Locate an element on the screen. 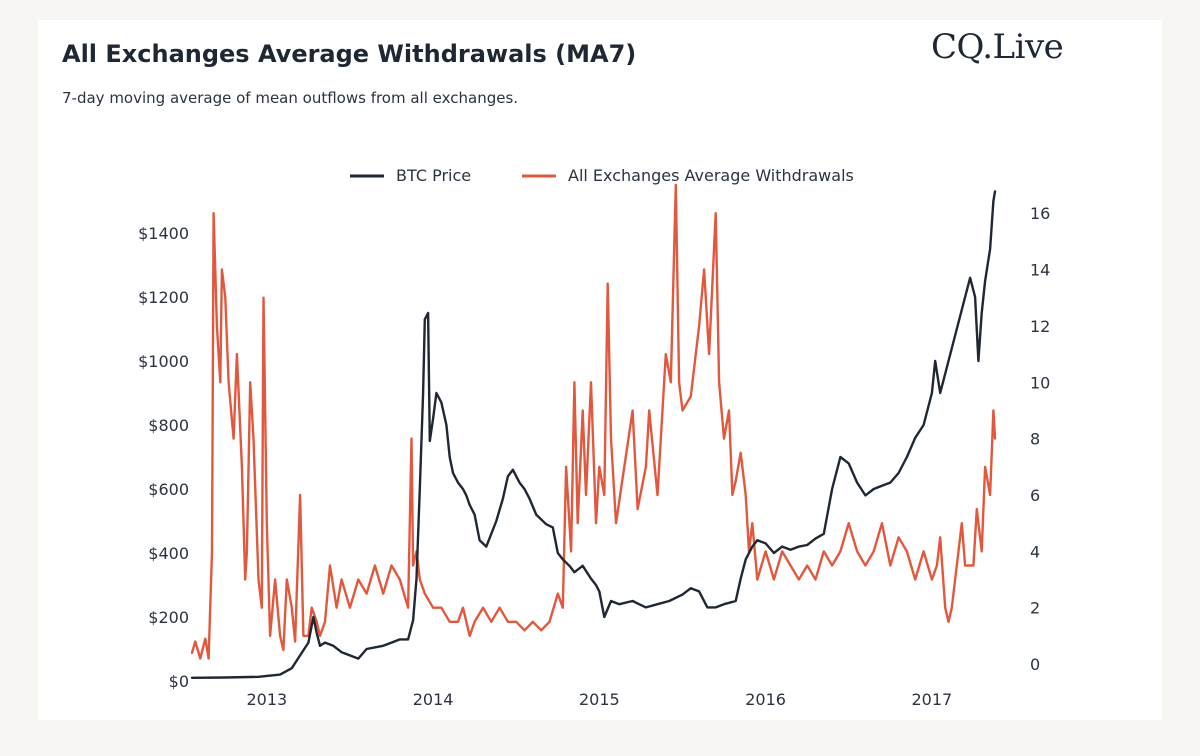 This screenshot has width=1200, height=756. y-left-tick-label: $800 is located at coordinates (168, 425).